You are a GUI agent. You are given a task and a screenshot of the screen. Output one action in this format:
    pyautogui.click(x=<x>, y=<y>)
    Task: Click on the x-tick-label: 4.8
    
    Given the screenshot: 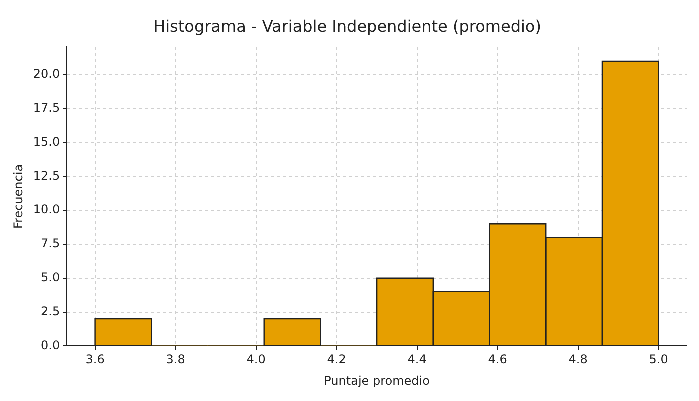 What is the action you would take?
    pyautogui.click(x=578, y=359)
    